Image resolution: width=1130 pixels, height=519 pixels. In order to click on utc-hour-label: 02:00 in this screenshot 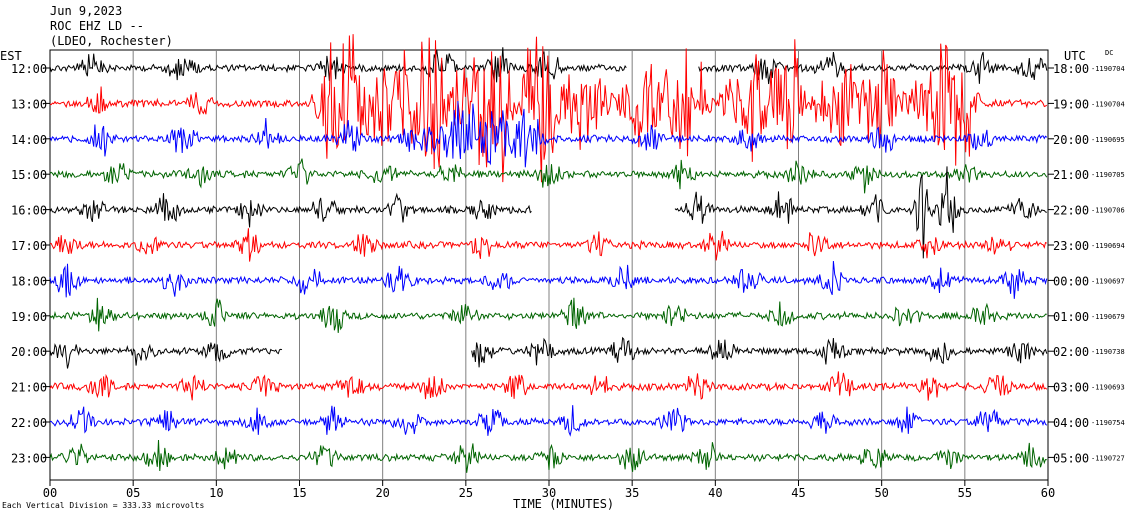, I will do `click(1071, 352)`.